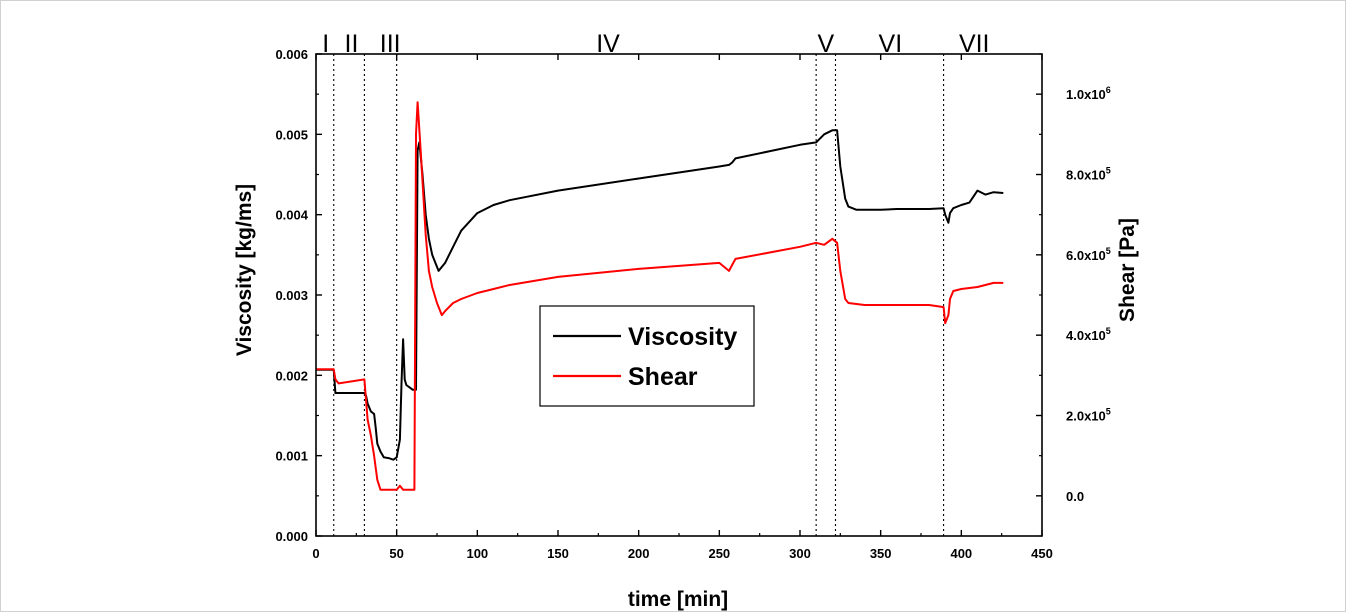 Image resolution: width=1346 pixels, height=612 pixels. Describe the element at coordinates (291, 375) in the screenshot. I see `y-tick-label: 0.002` at that location.